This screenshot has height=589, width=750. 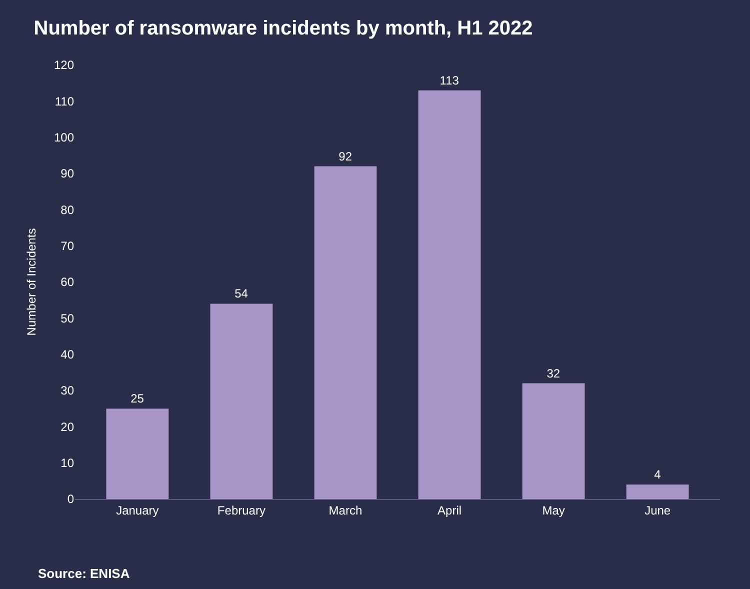 What do you see at coordinates (67, 318) in the screenshot?
I see `y-tick-label: 50` at bounding box center [67, 318].